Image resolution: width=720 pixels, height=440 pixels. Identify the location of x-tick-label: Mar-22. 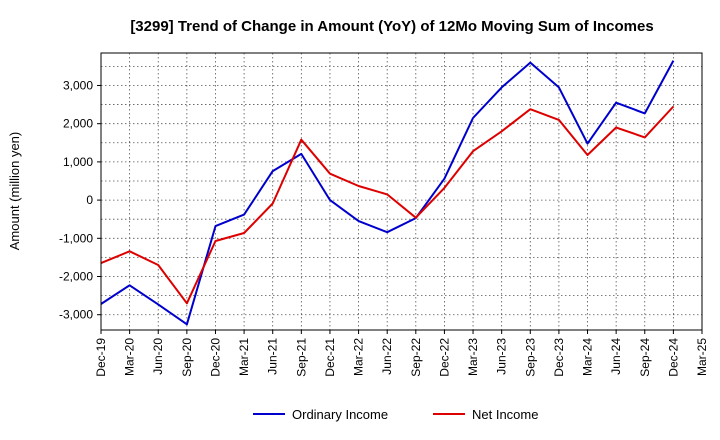
(359, 357).